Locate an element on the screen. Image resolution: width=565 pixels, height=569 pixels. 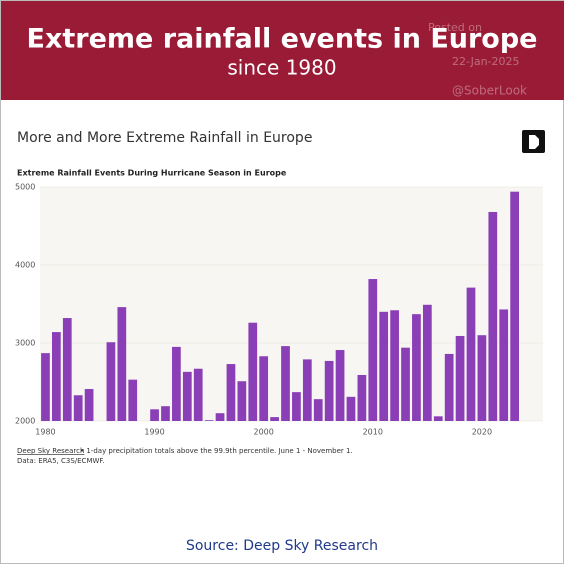
note-link: Deep Sky Research is located at coordinates (50, 451).